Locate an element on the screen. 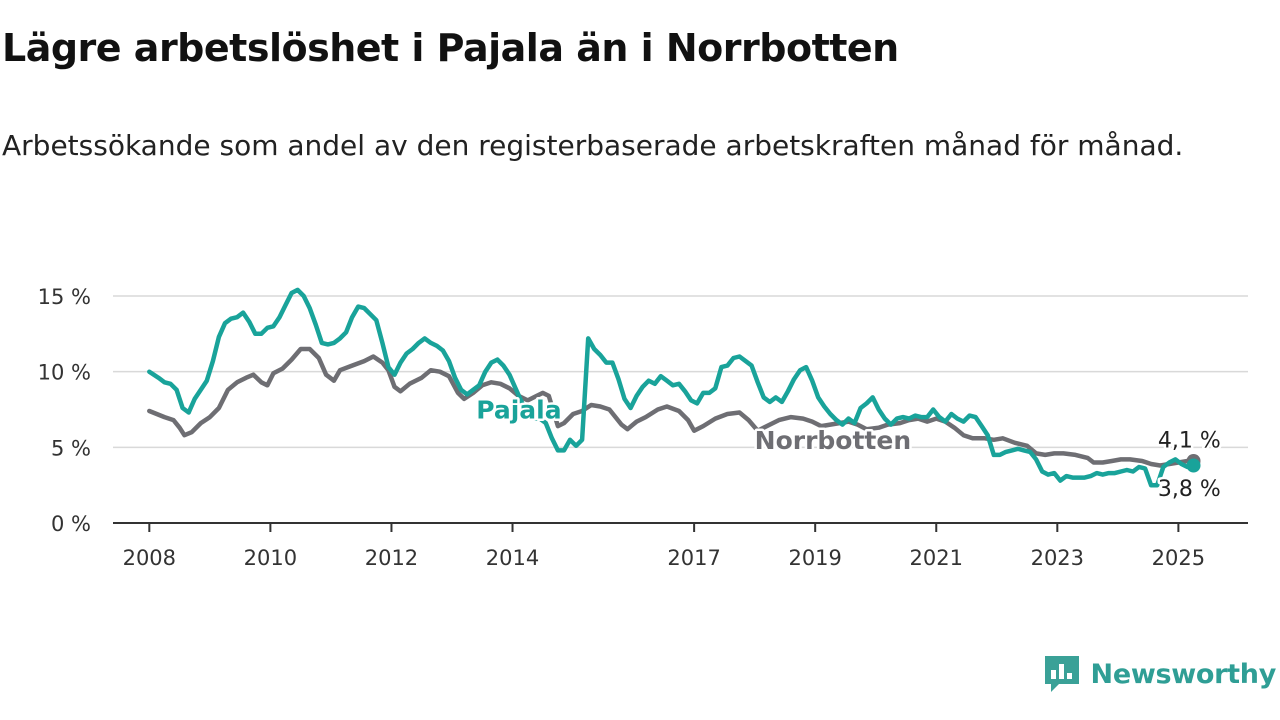 The width and height of the screenshot is (1280, 720). x-axis: 2008 2010 2012 2014 2017 2019 2021 2023 2025 is located at coordinates (680, 546).